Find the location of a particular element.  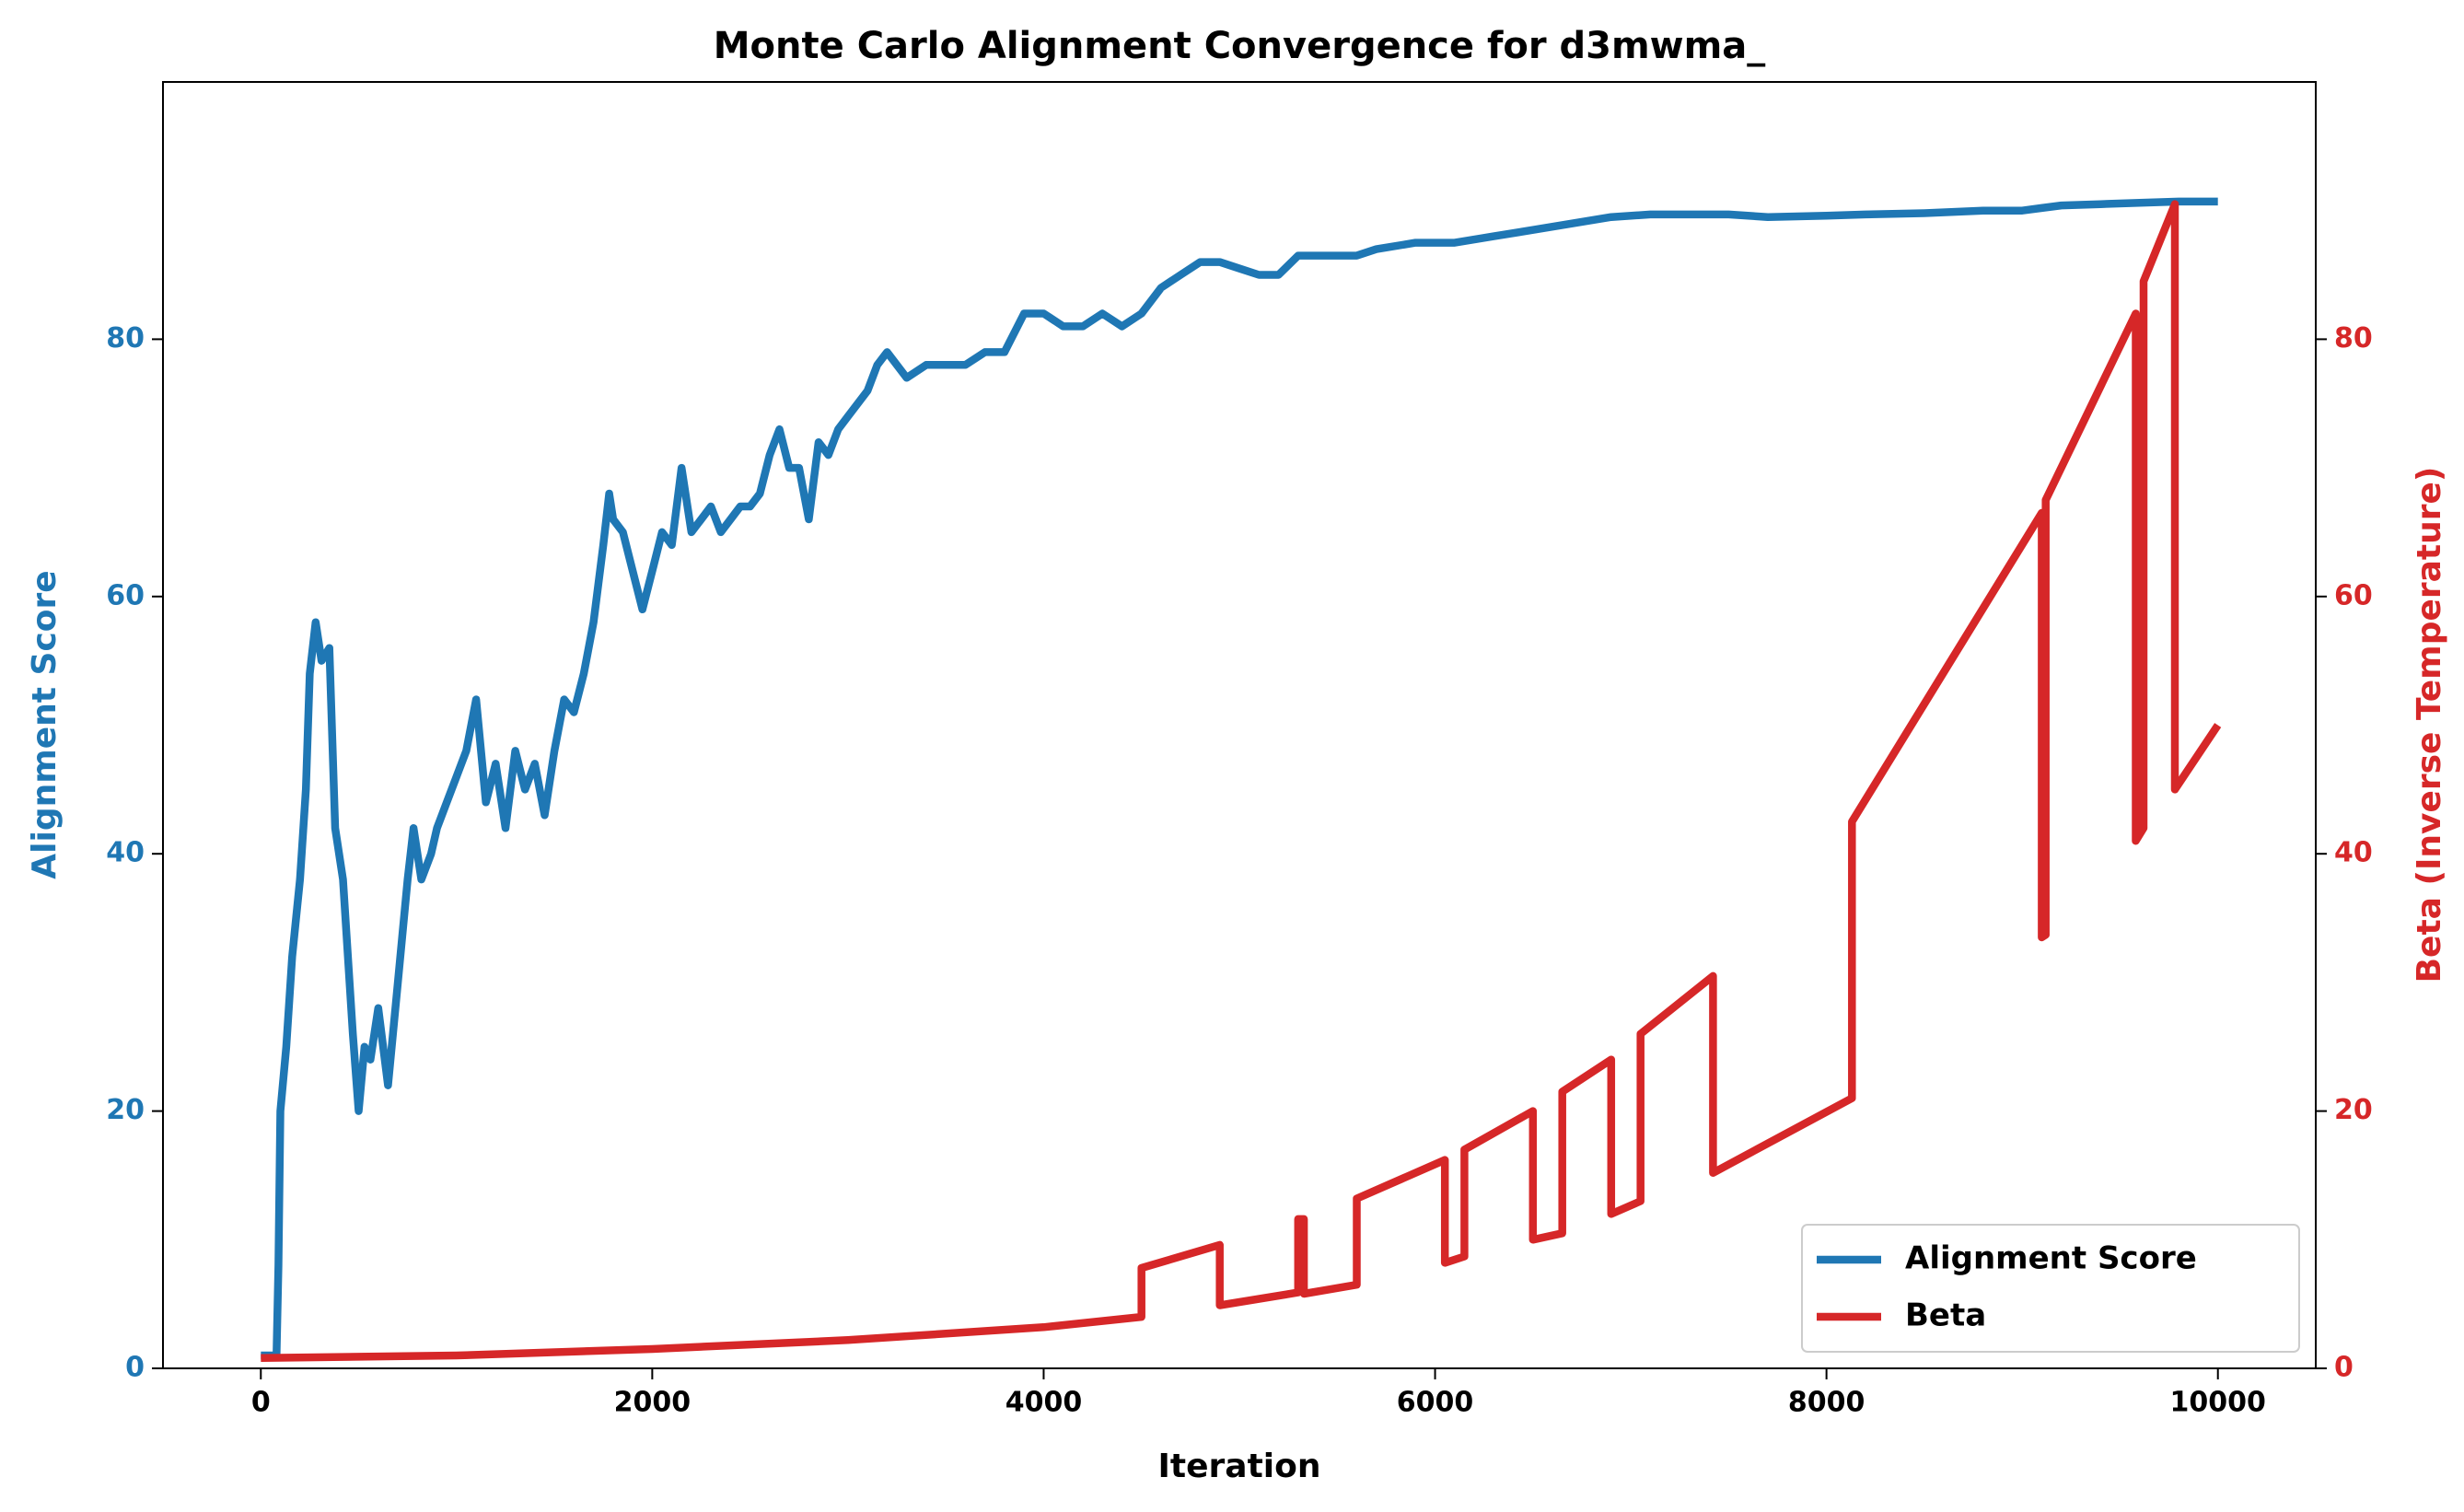

x-tick-label: 10000 is located at coordinates (2218, 1403).